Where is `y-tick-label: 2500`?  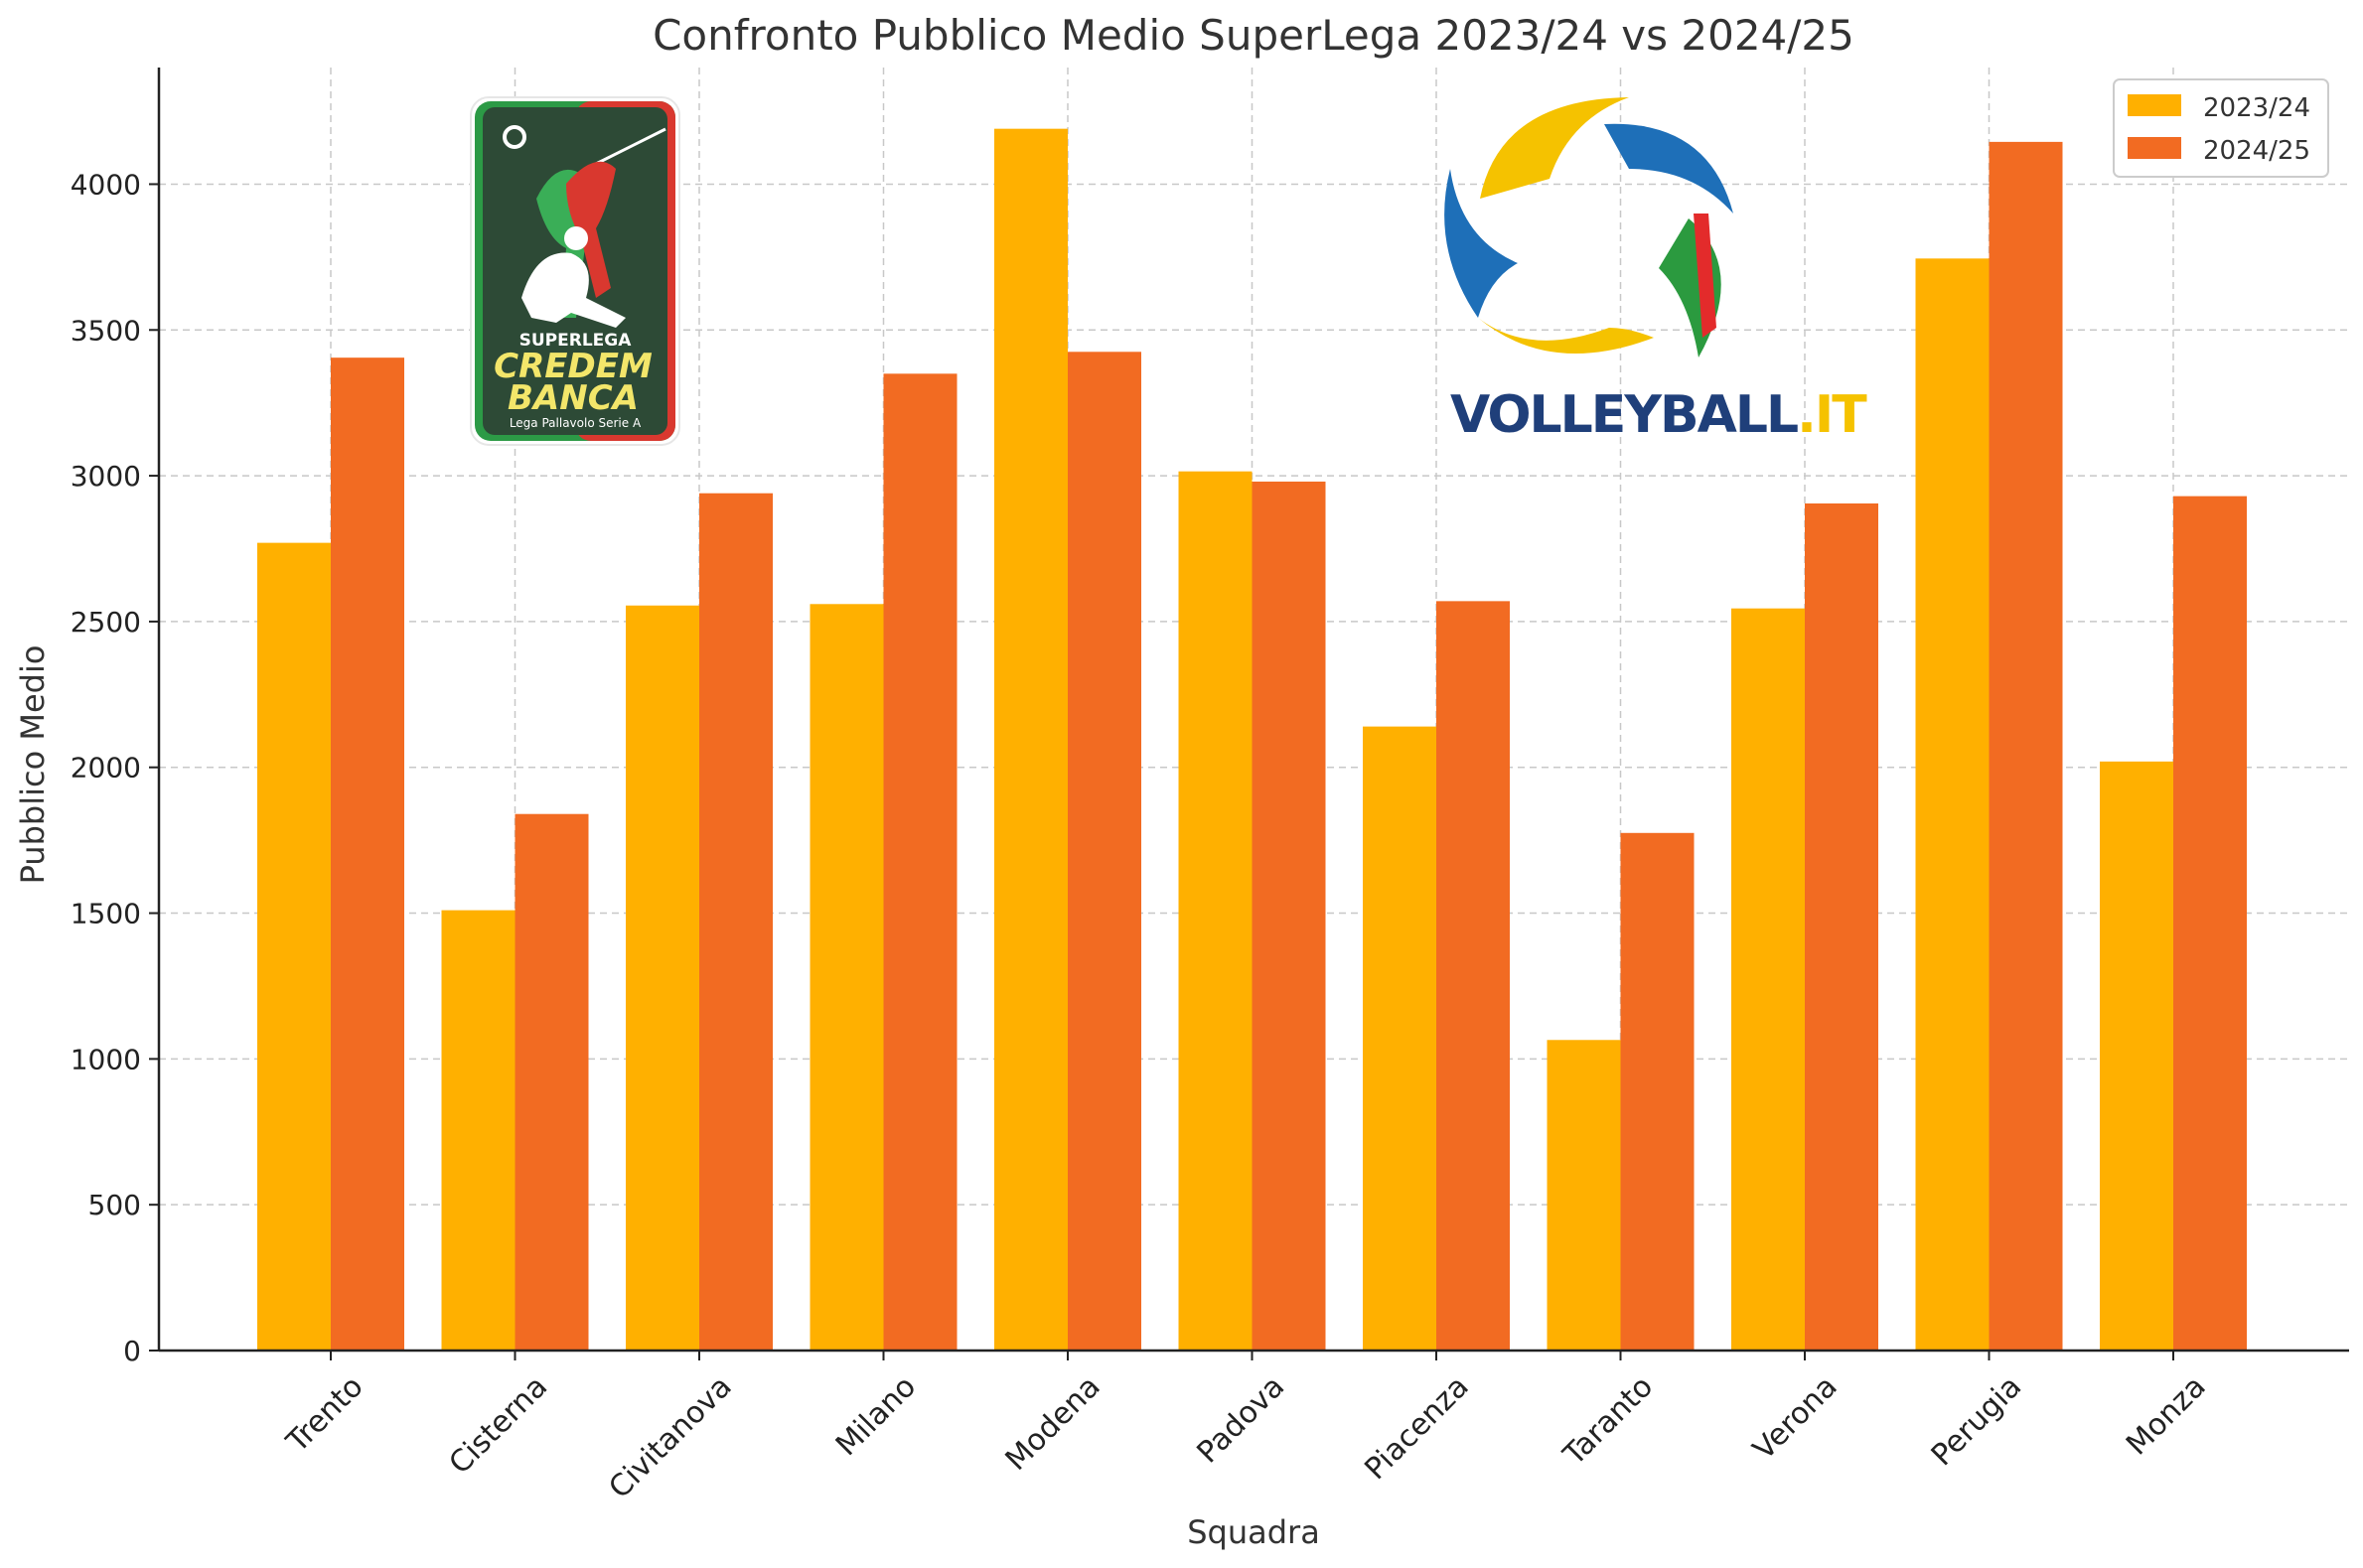 y-tick-label: 2500 is located at coordinates (106, 622).